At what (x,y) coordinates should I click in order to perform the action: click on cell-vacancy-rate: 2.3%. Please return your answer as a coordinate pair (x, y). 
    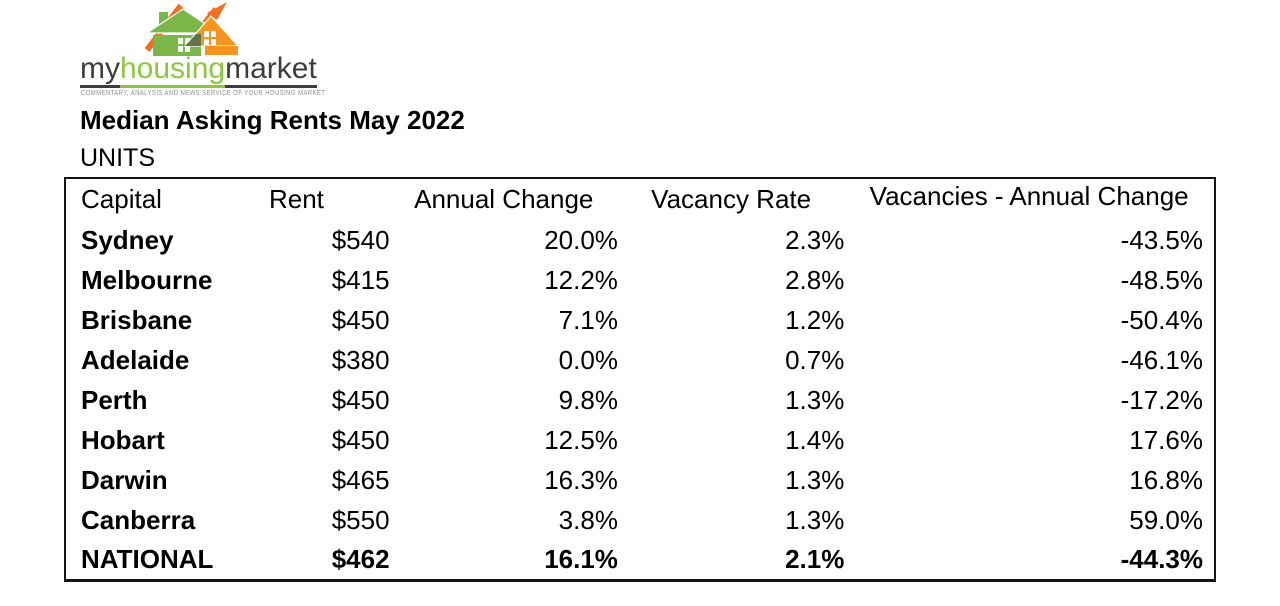
    Looking at the image, I should click on (815, 239).